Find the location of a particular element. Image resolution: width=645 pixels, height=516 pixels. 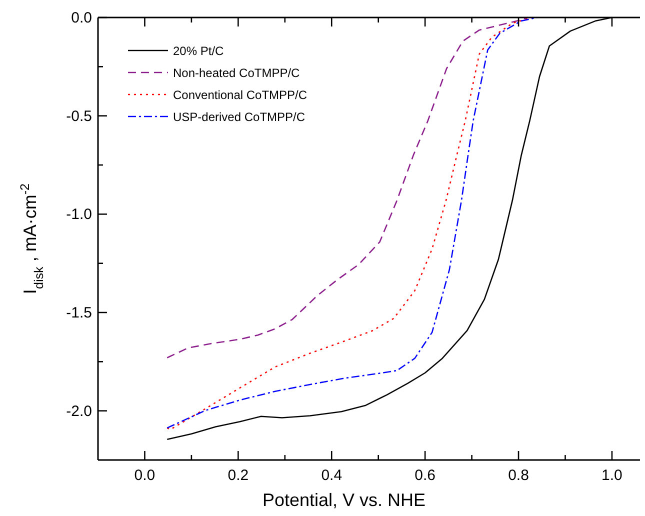

y-tick-label: -0.5 is located at coordinates (79, 116).